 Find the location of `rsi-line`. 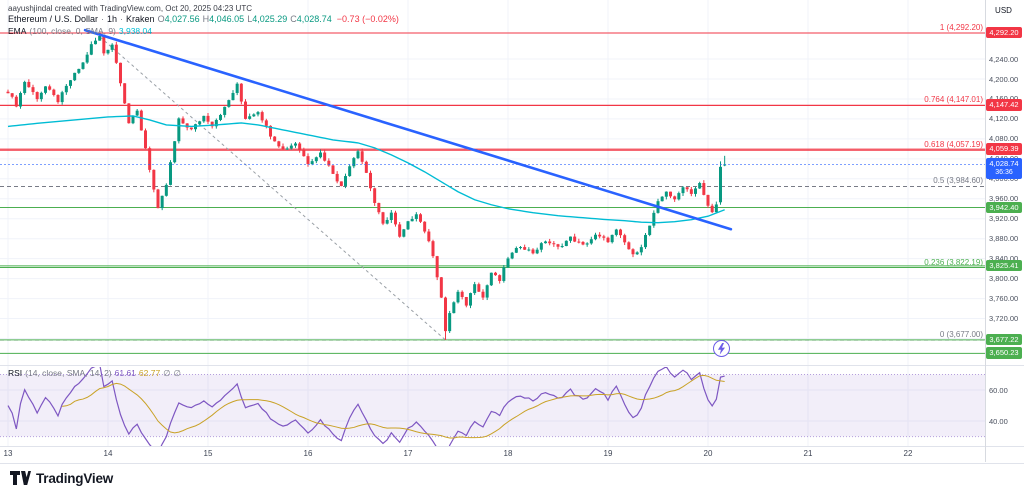

rsi-line is located at coordinates (366, 406).